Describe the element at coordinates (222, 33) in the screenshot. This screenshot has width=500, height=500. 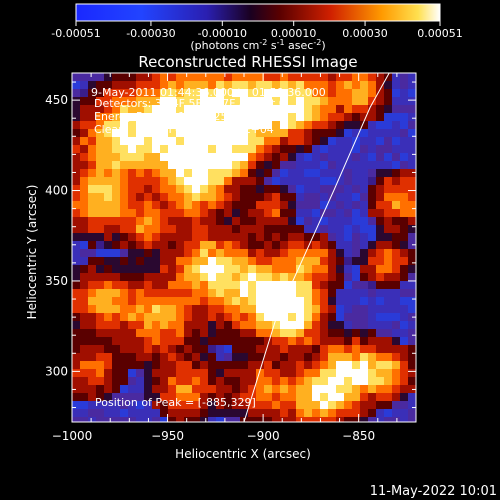
I see `colorbar-tick-label: -0.00010` at that location.